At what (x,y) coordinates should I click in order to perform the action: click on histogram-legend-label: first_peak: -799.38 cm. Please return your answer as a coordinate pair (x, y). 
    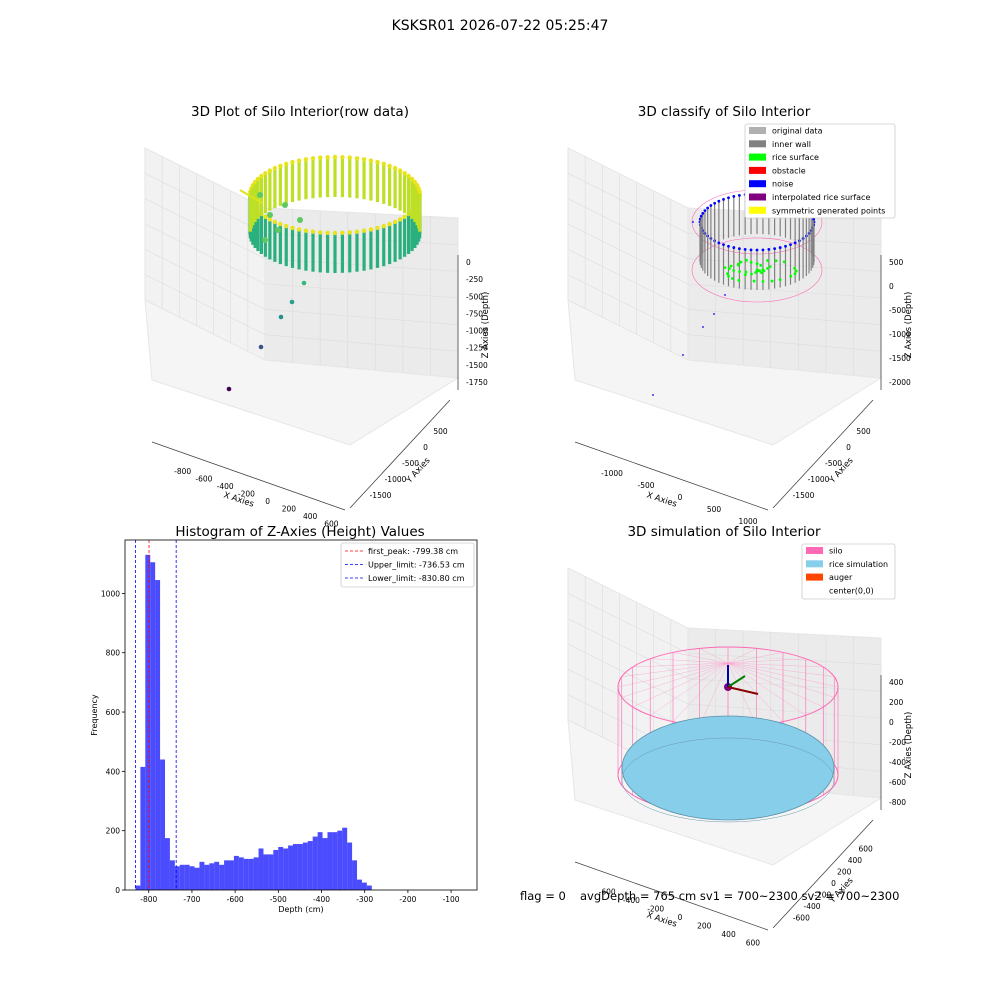
    Looking at the image, I should click on (413, 551).